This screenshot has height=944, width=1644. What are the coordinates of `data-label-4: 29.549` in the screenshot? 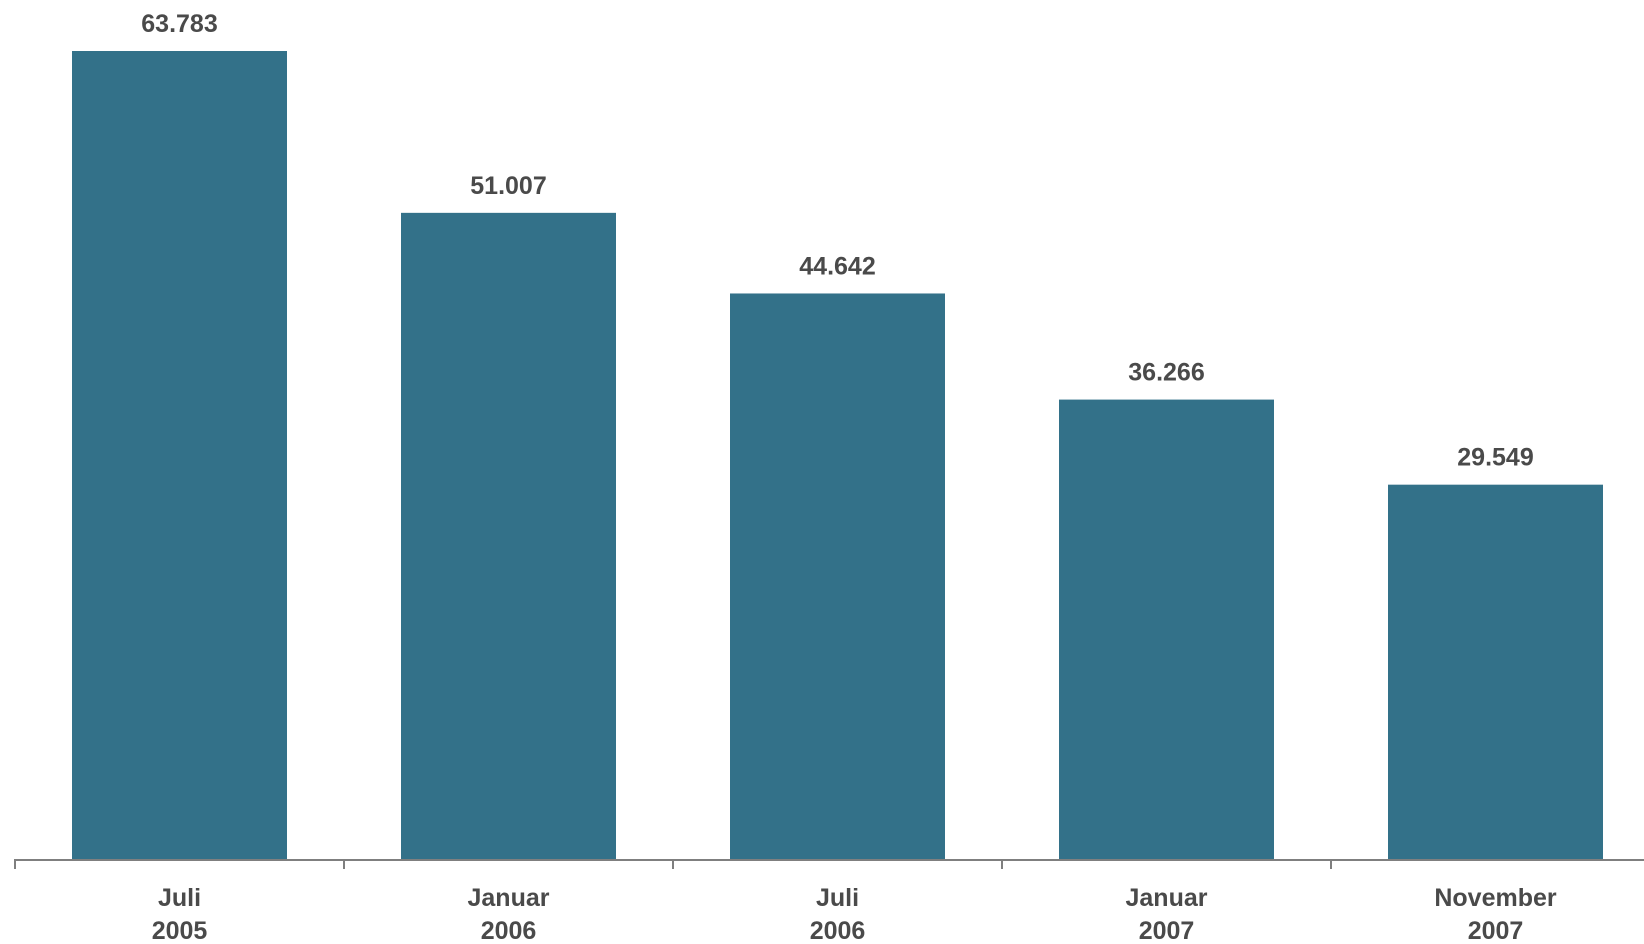 It's located at (1495, 458).